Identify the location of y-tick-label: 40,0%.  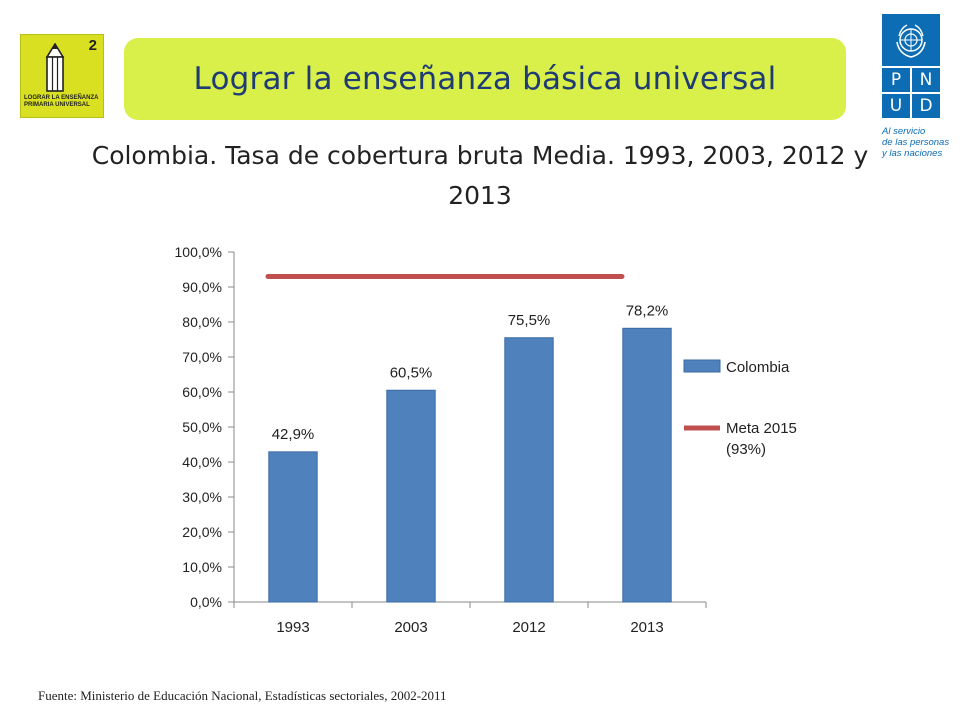
(202, 462).